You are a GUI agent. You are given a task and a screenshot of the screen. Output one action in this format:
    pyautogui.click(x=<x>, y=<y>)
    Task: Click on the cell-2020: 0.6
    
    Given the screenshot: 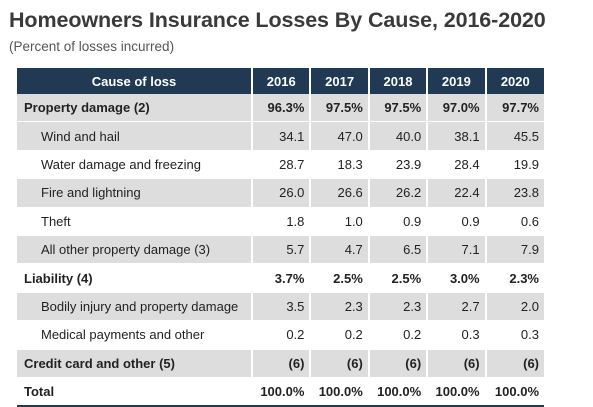 What is the action you would take?
    pyautogui.click(x=514, y=221)
    